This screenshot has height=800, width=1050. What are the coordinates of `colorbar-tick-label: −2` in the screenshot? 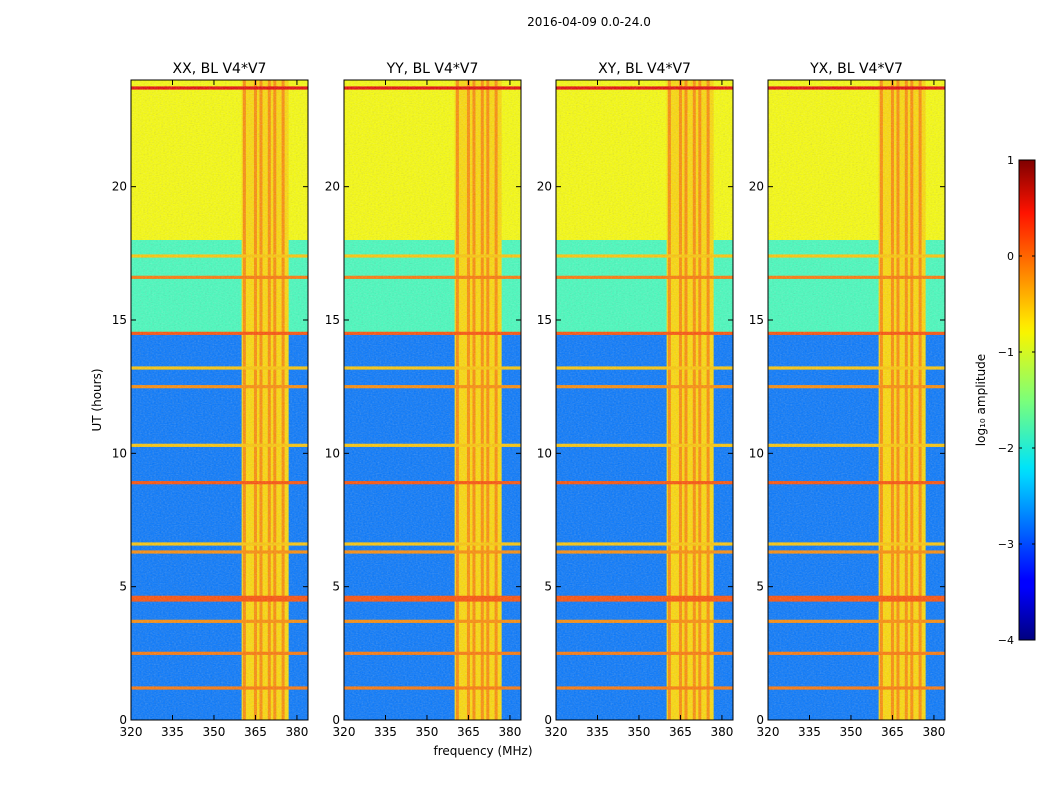 It's located at (1006, 448).